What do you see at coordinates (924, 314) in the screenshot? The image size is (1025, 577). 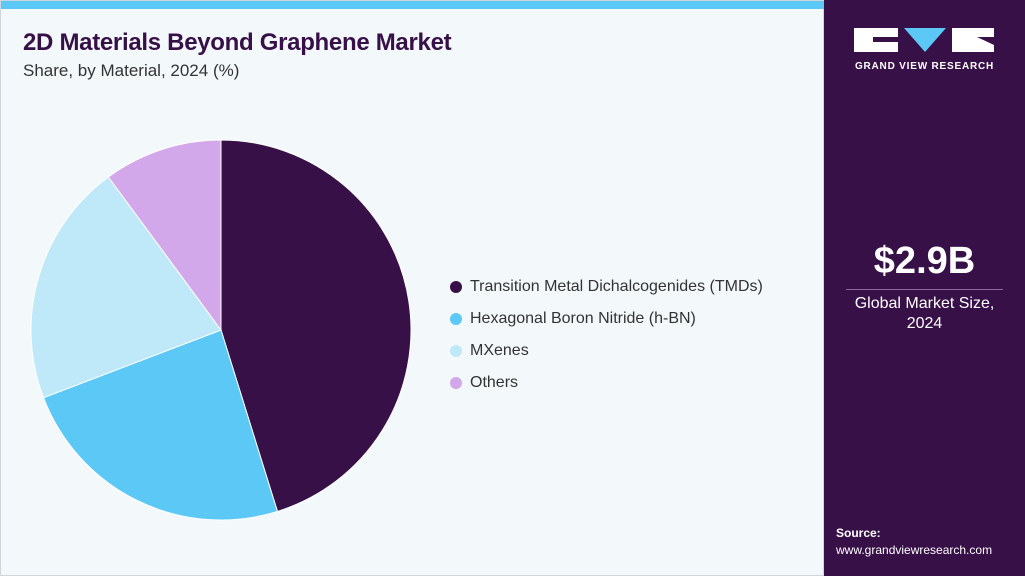 I see `market-size-caption: Global Market Size, 2024` at bounding box center [924, 314].